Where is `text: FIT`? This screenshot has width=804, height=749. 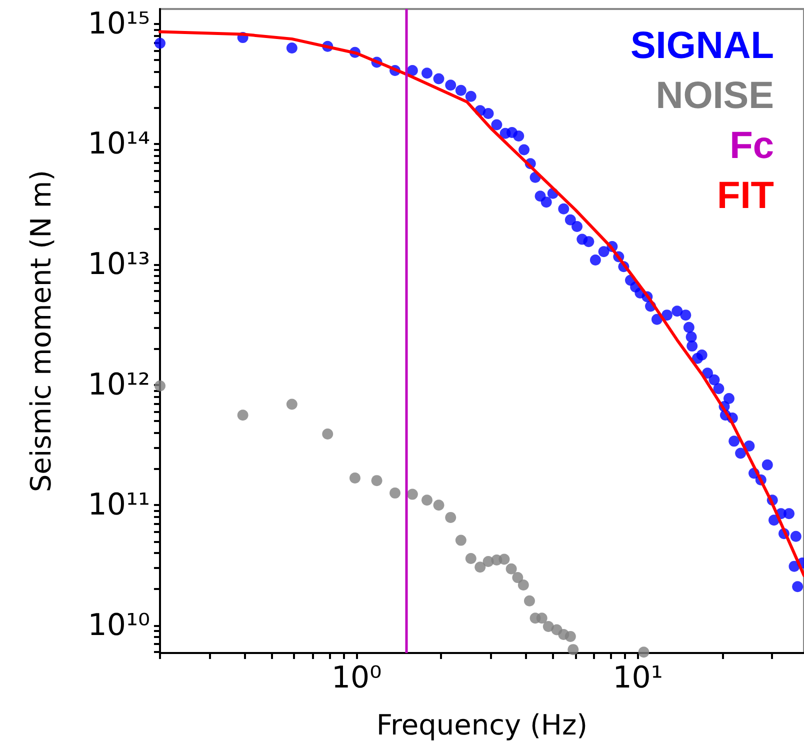 text: FIT is located at coordinates (745, 196).